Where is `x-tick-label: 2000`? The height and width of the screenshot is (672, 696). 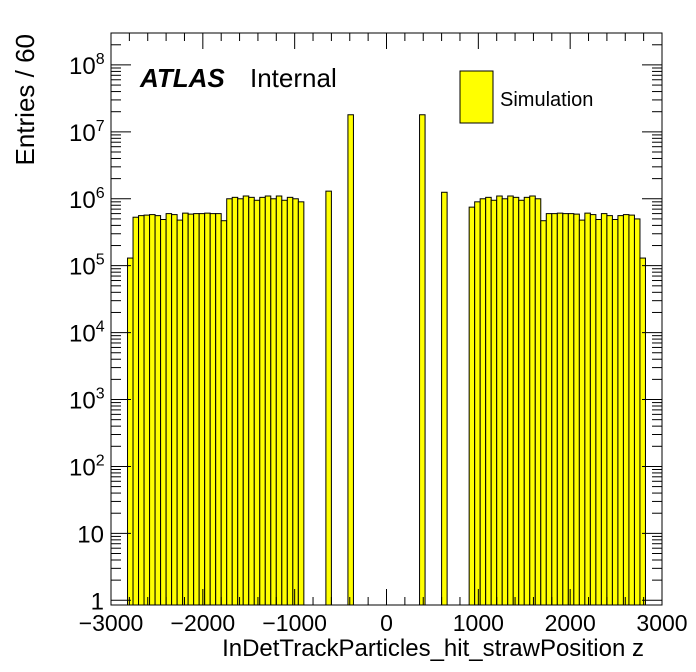 x-tick-label: 2000 is located at coordinates (570, 623).